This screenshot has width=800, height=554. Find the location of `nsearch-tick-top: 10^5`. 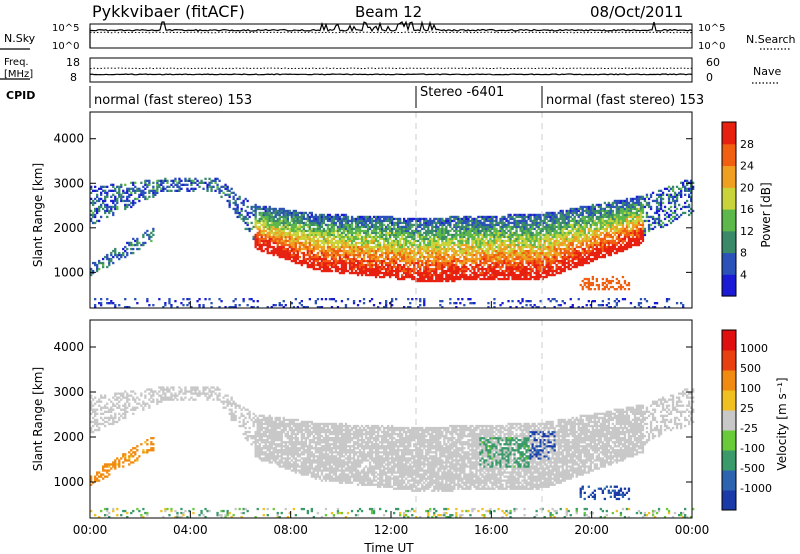

nsearch-tick-top: 10^5 is located at coordinates (711, 28).